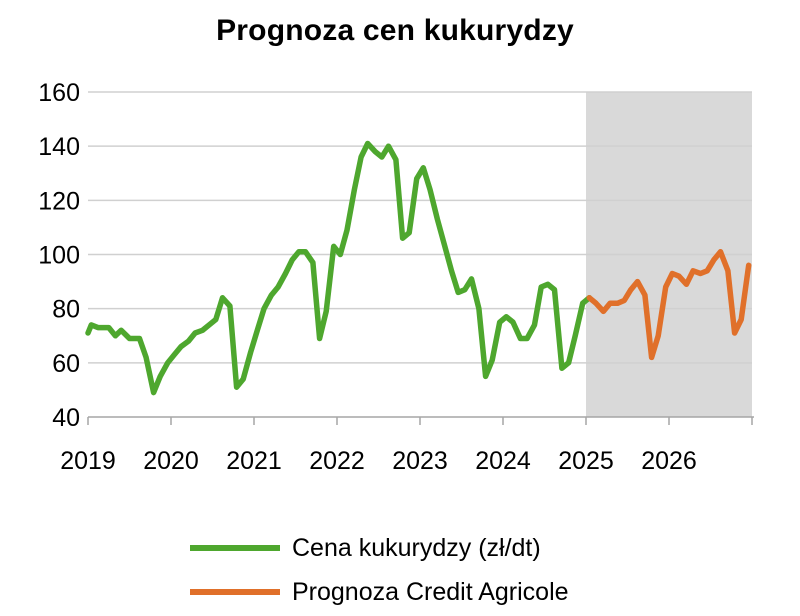 The image size is (800, 616). I want to click on x-tick-label-2020: 2020, so click(171, 461).